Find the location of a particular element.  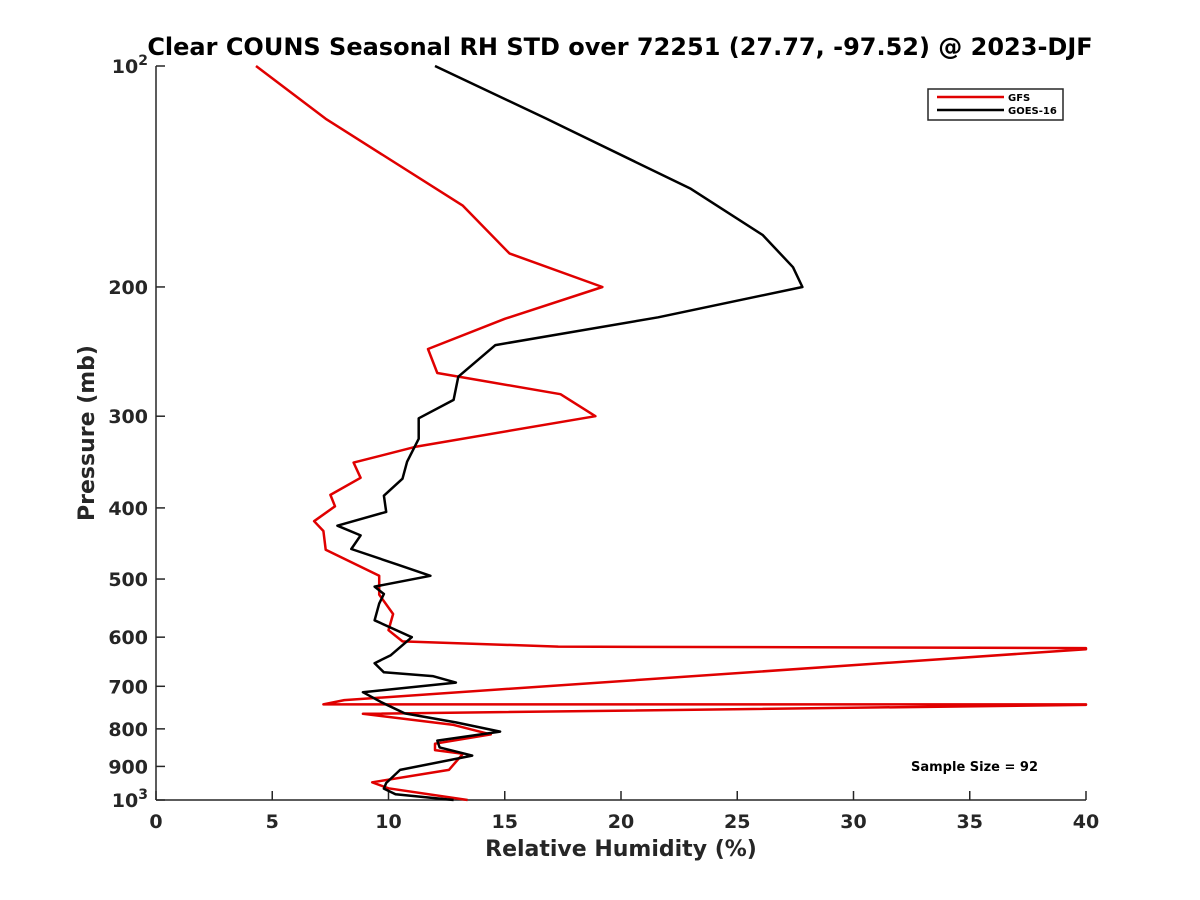

y-tick-label: 10² is located at coordinates (130, 65).